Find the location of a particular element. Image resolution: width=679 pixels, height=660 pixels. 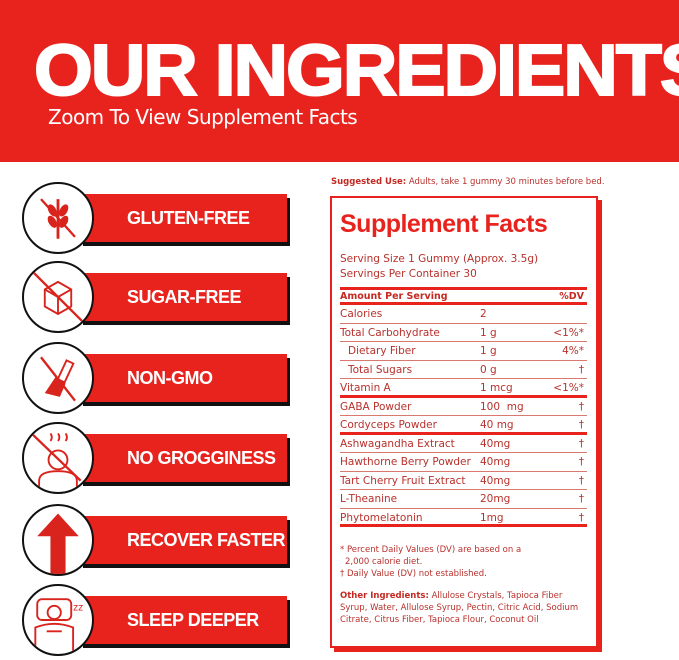

badge-label: SUGAR-FREE is located at coordinates (184, 297).